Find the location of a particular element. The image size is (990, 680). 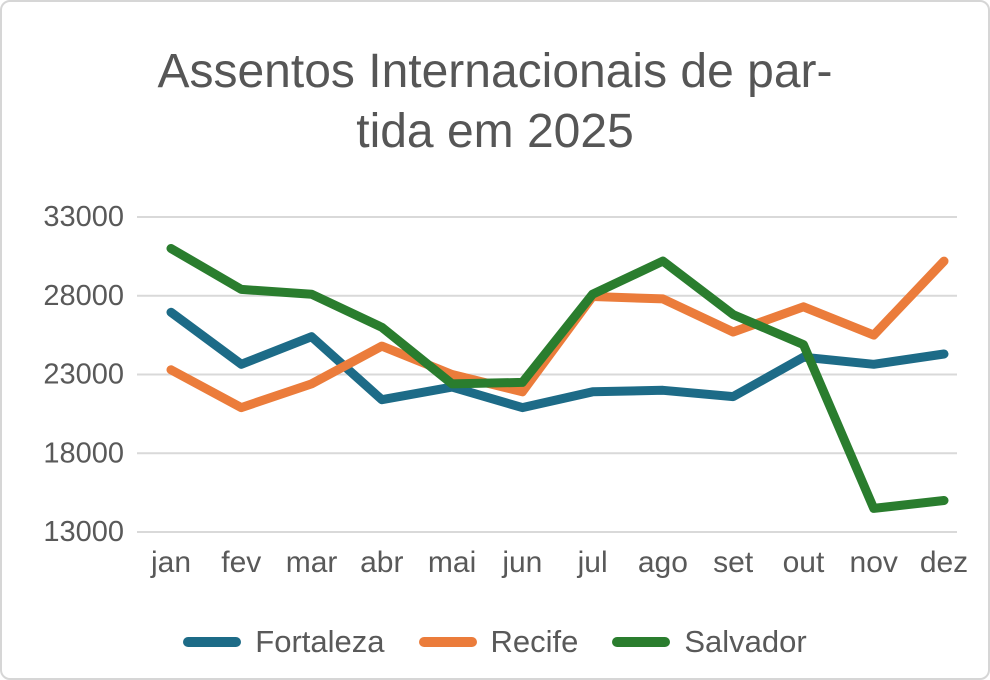

legend-label-fortaleza: Fortaleza is located at coordinates (320, 641).